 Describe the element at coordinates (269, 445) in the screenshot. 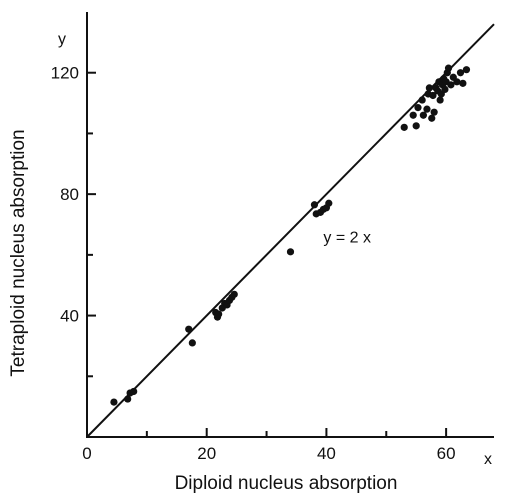

I see `x-axis-ticks: 0 20 40 60` at that location.